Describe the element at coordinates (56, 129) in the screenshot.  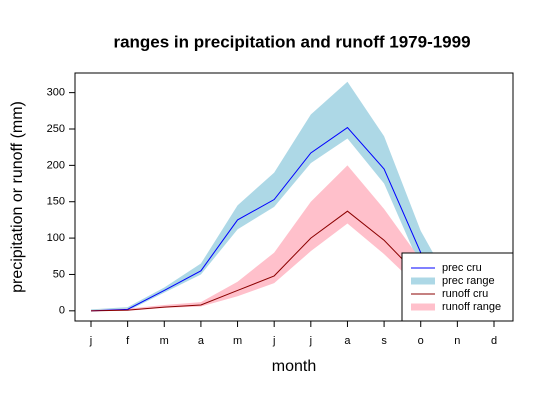
I see `y-tick-label: 250` at that location.